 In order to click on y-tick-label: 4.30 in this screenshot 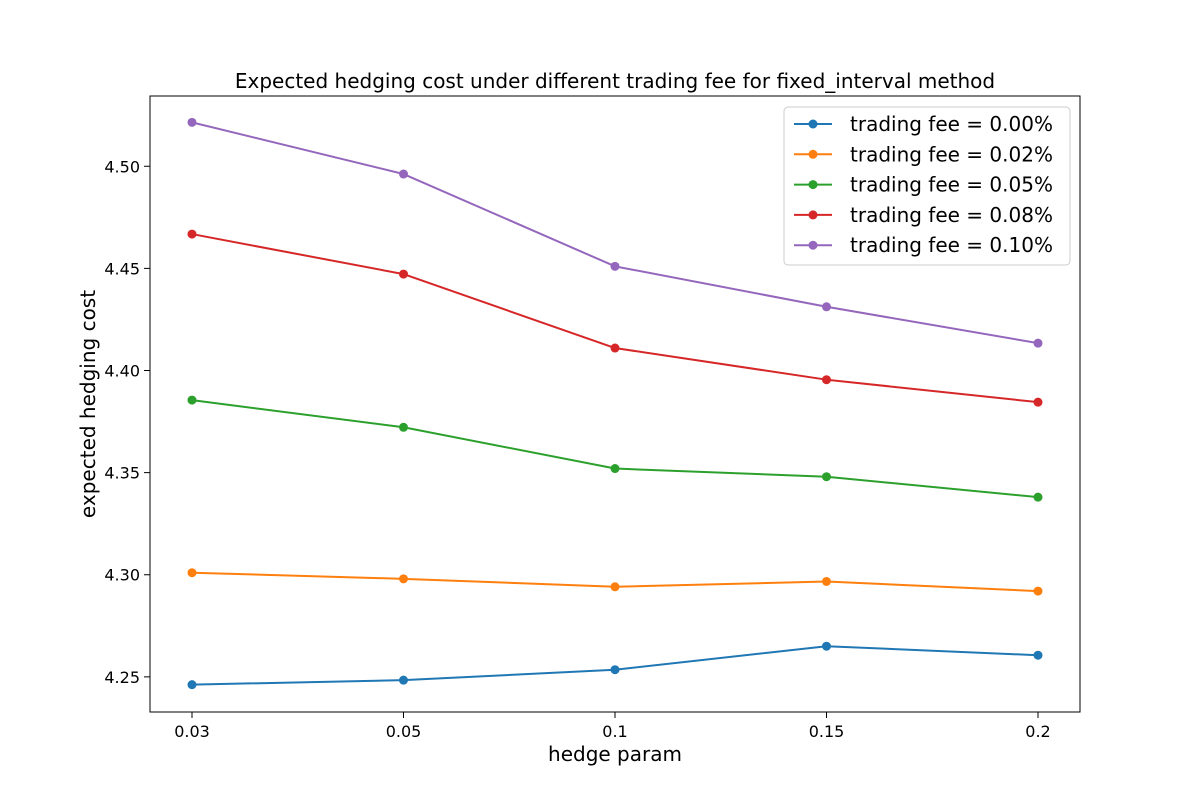, I will do `click(122, 575)`.